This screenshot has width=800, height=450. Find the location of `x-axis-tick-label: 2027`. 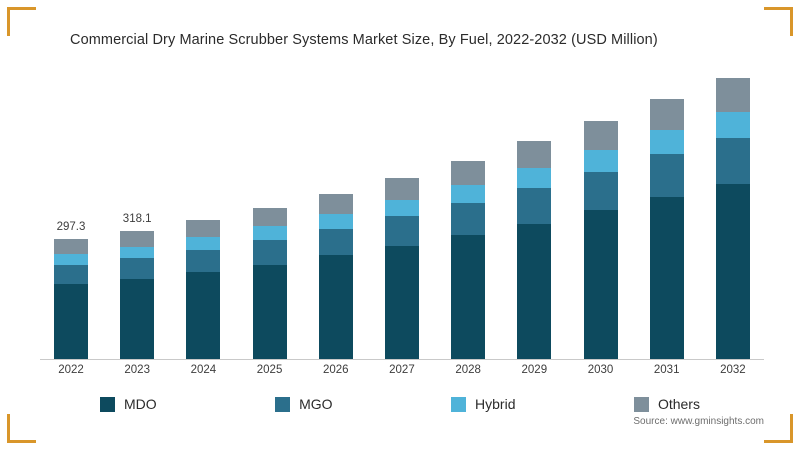

x-axis-tick-label: 2027 is located at coordinates (402, 370).